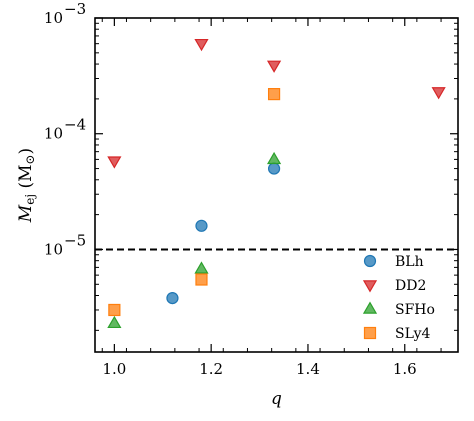 This screenshot has width=474, height=421. I want to click on y-axis-title-part: ⊙, so click(30, 159).